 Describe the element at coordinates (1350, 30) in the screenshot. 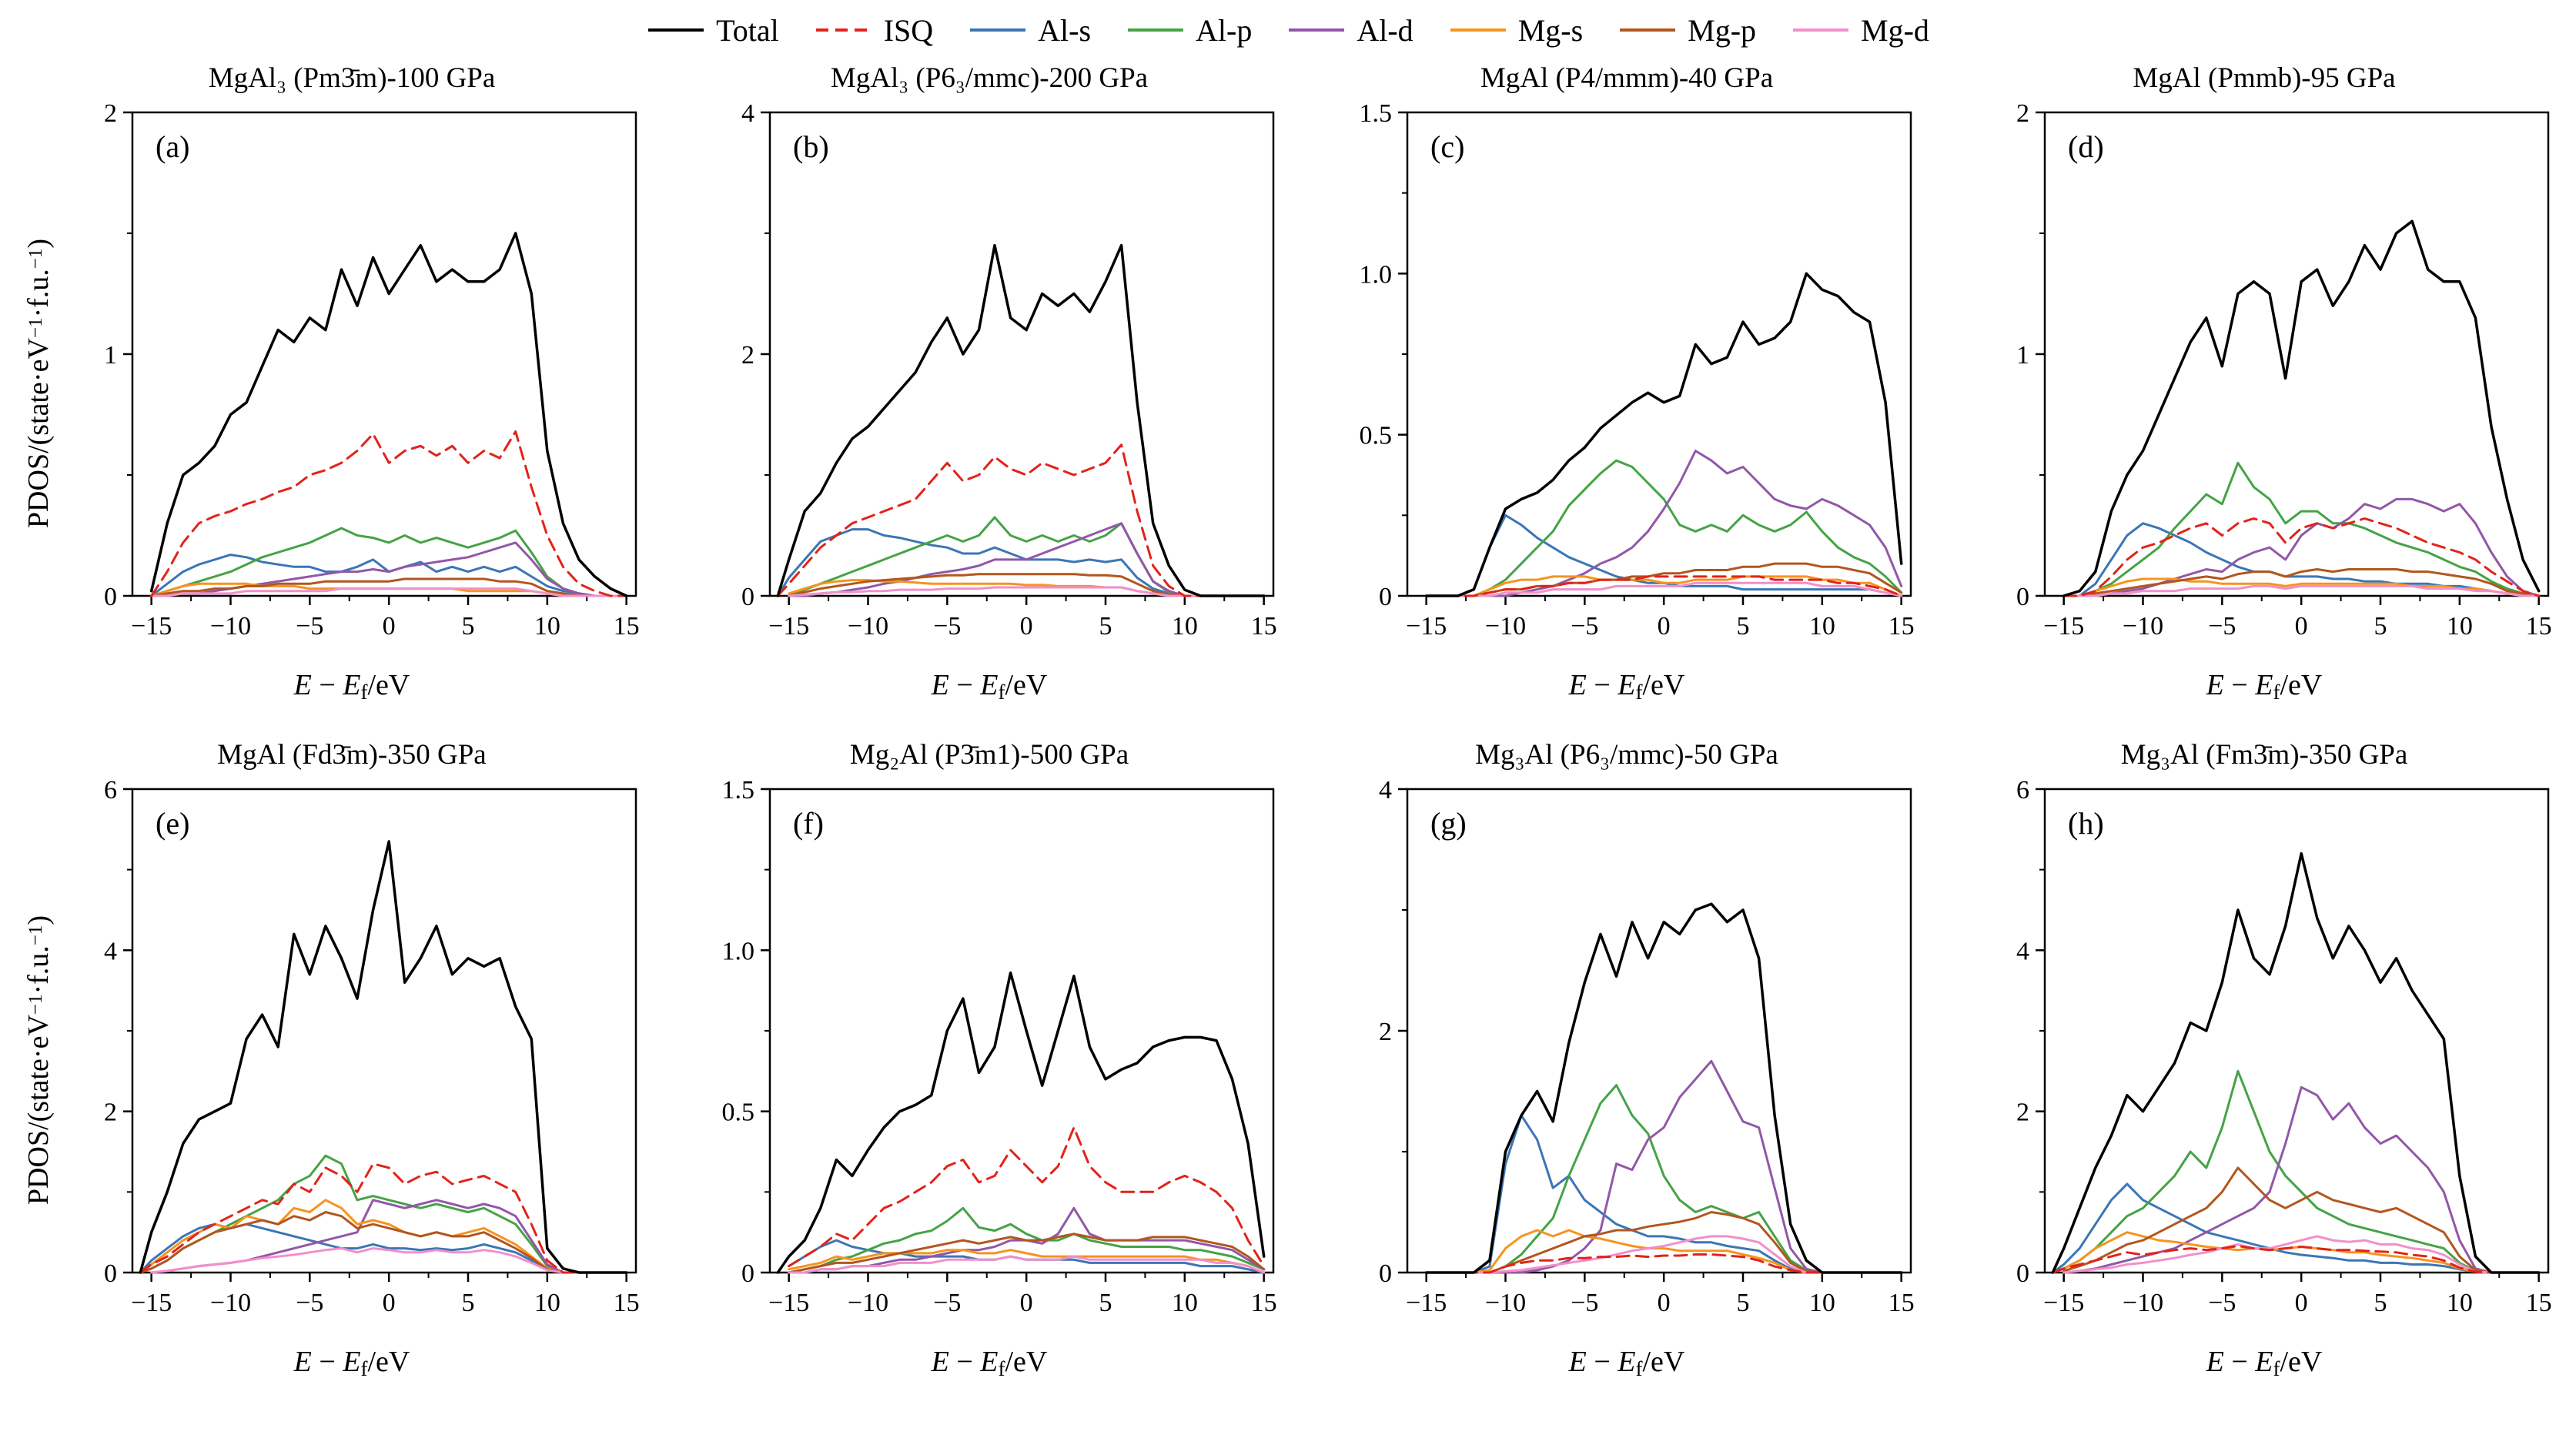

I see `legend-item-al_d: Al-d` at that location.